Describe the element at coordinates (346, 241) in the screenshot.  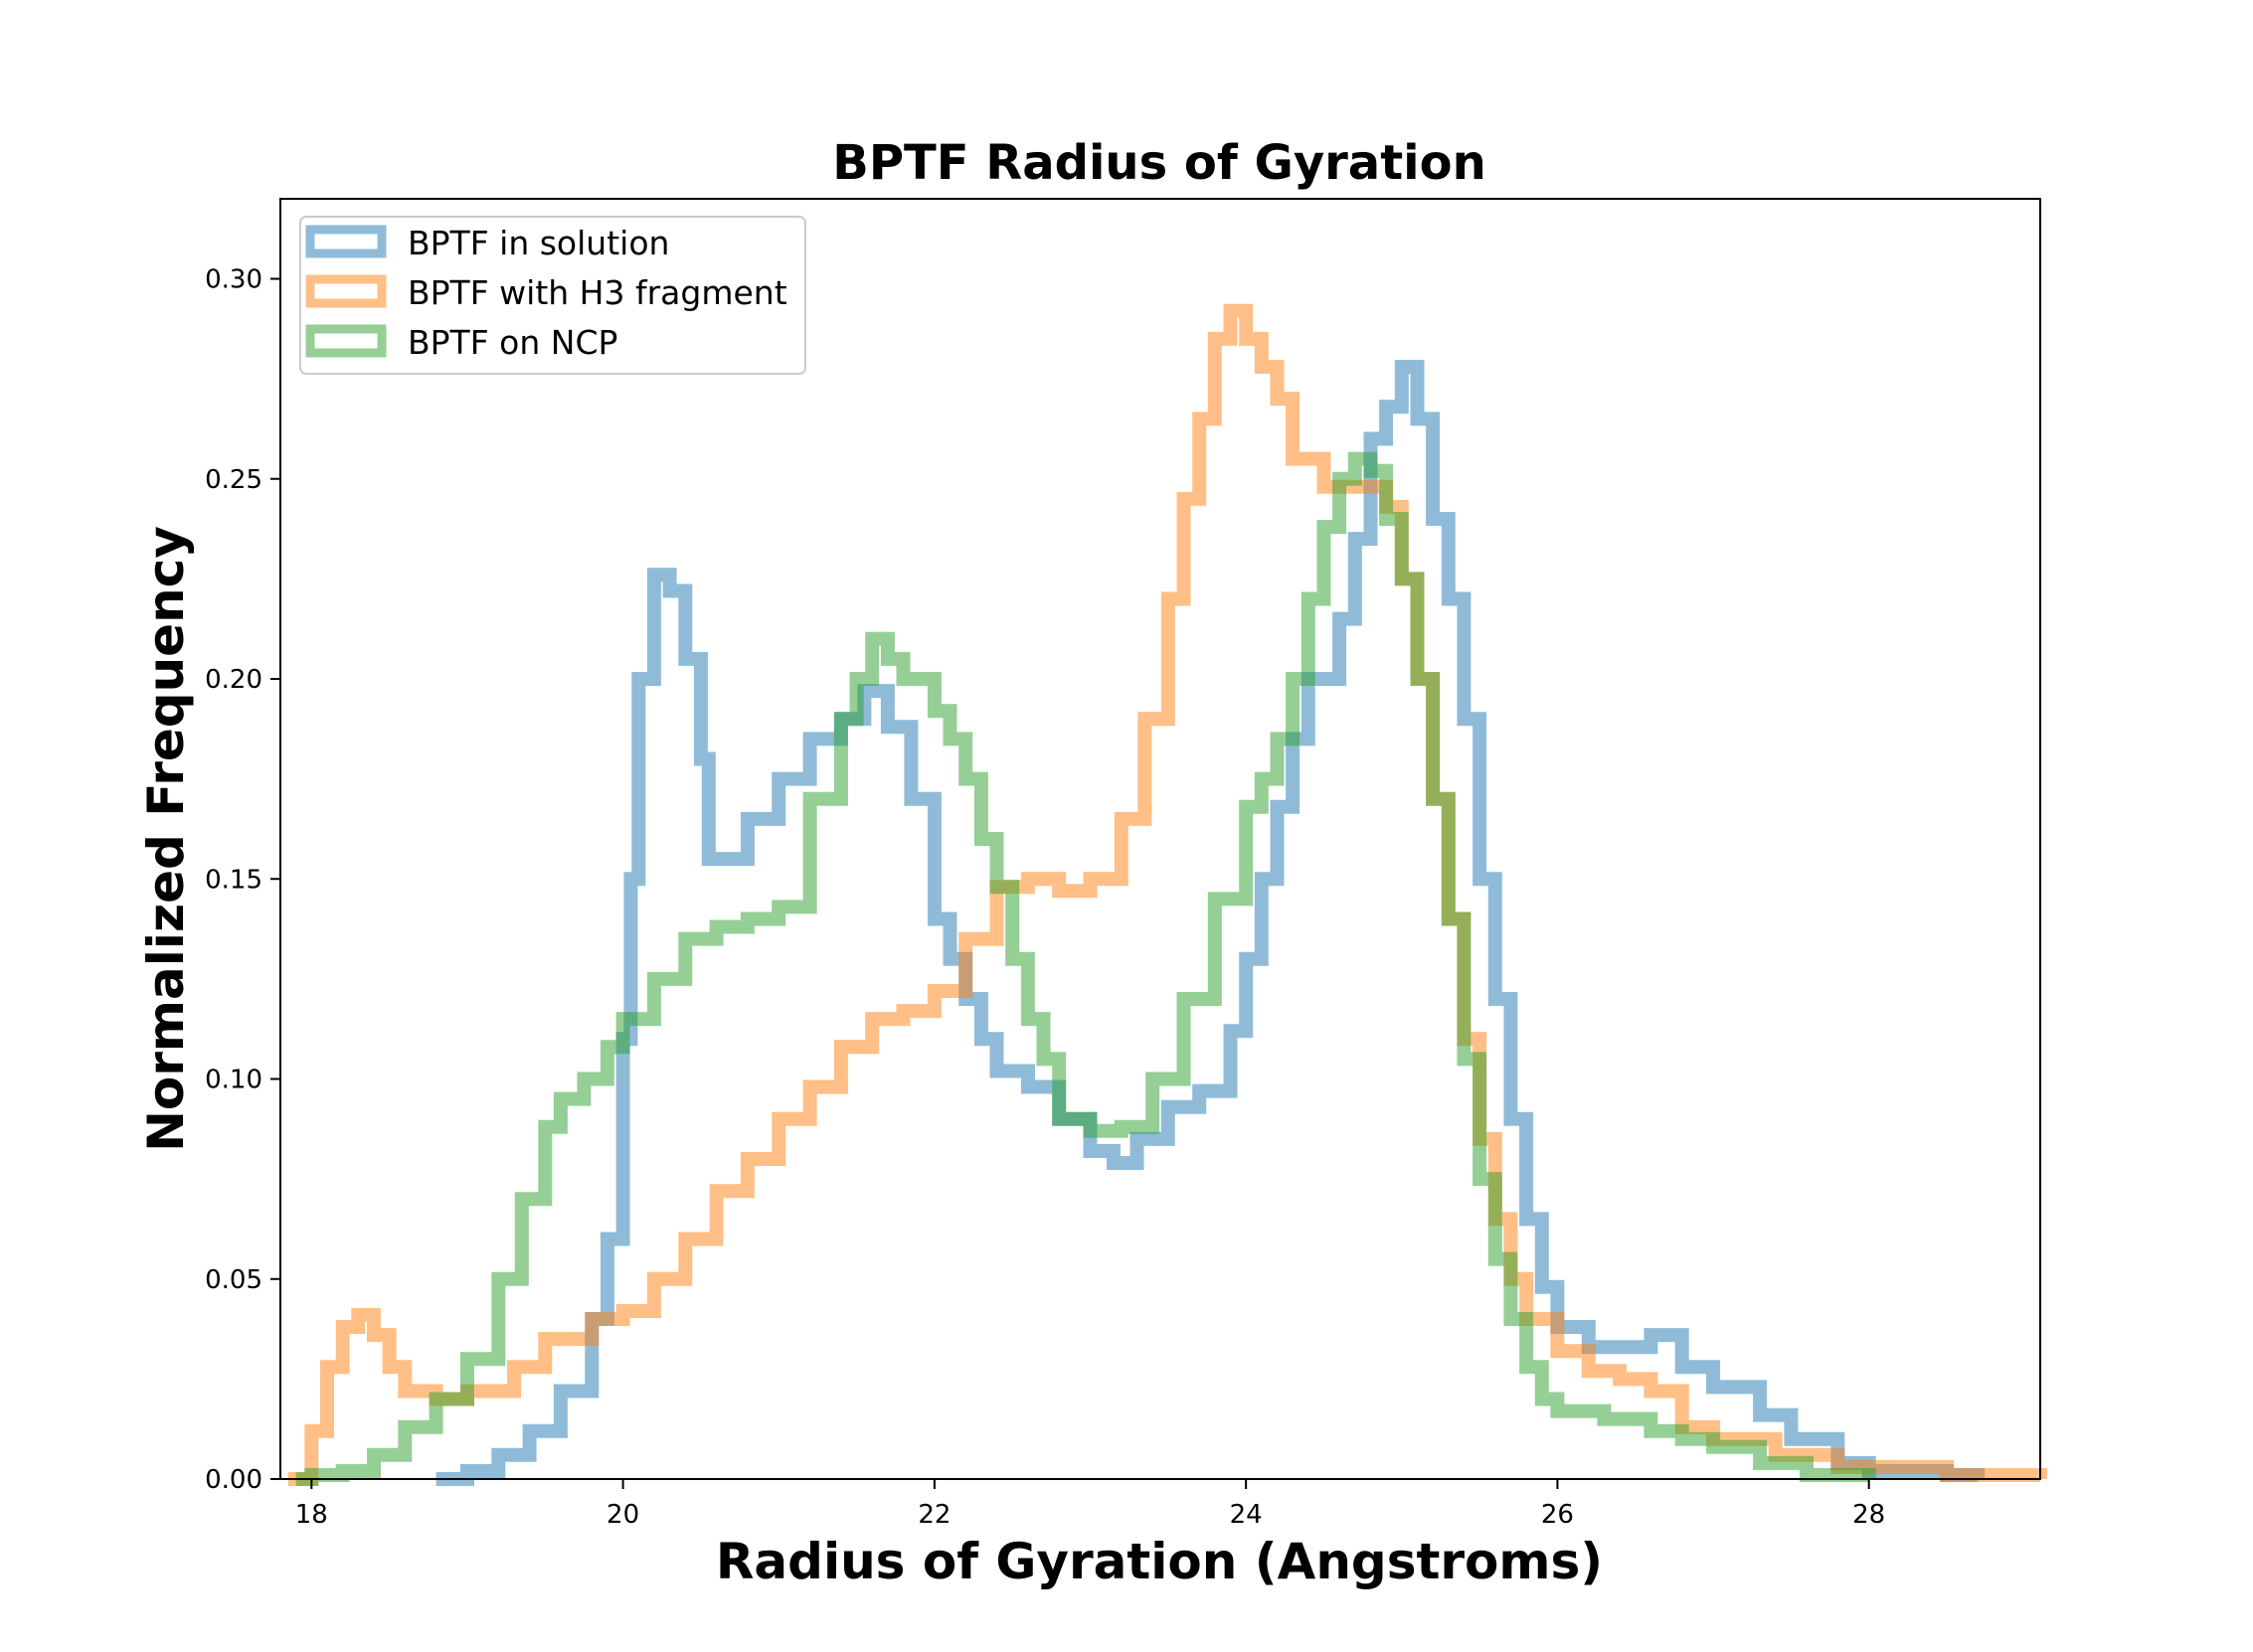
I see `legend-handle-solution` at that location.